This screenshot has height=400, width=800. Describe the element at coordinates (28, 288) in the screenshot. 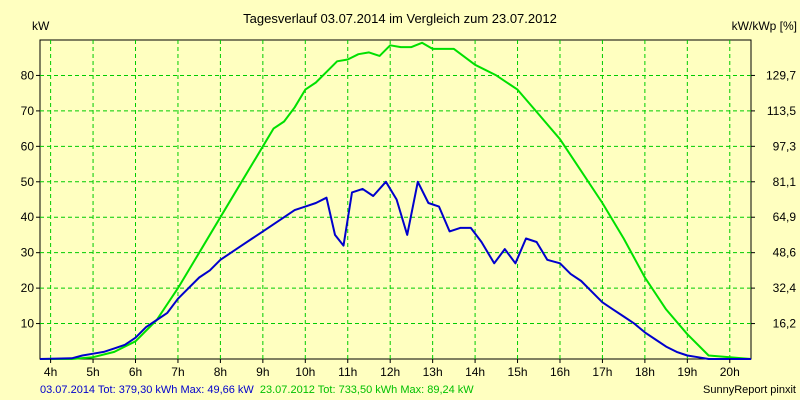

I see `y-tick-label-left: 20` at that location.